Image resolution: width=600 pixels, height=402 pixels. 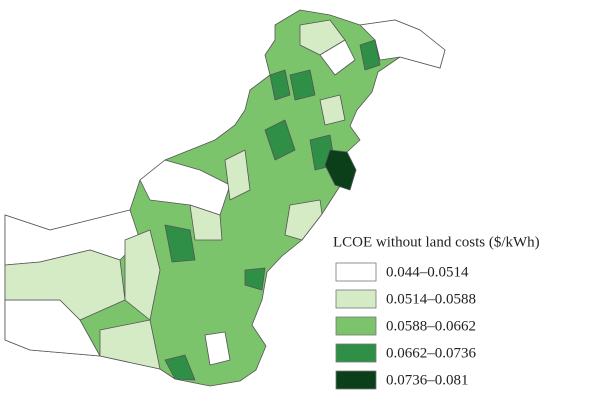 What do you see at coordinates (436, 242) in the screenshot?
I see `legend-title: LCOE without land costs ($/kWh)` at bounding box center [436, 242].